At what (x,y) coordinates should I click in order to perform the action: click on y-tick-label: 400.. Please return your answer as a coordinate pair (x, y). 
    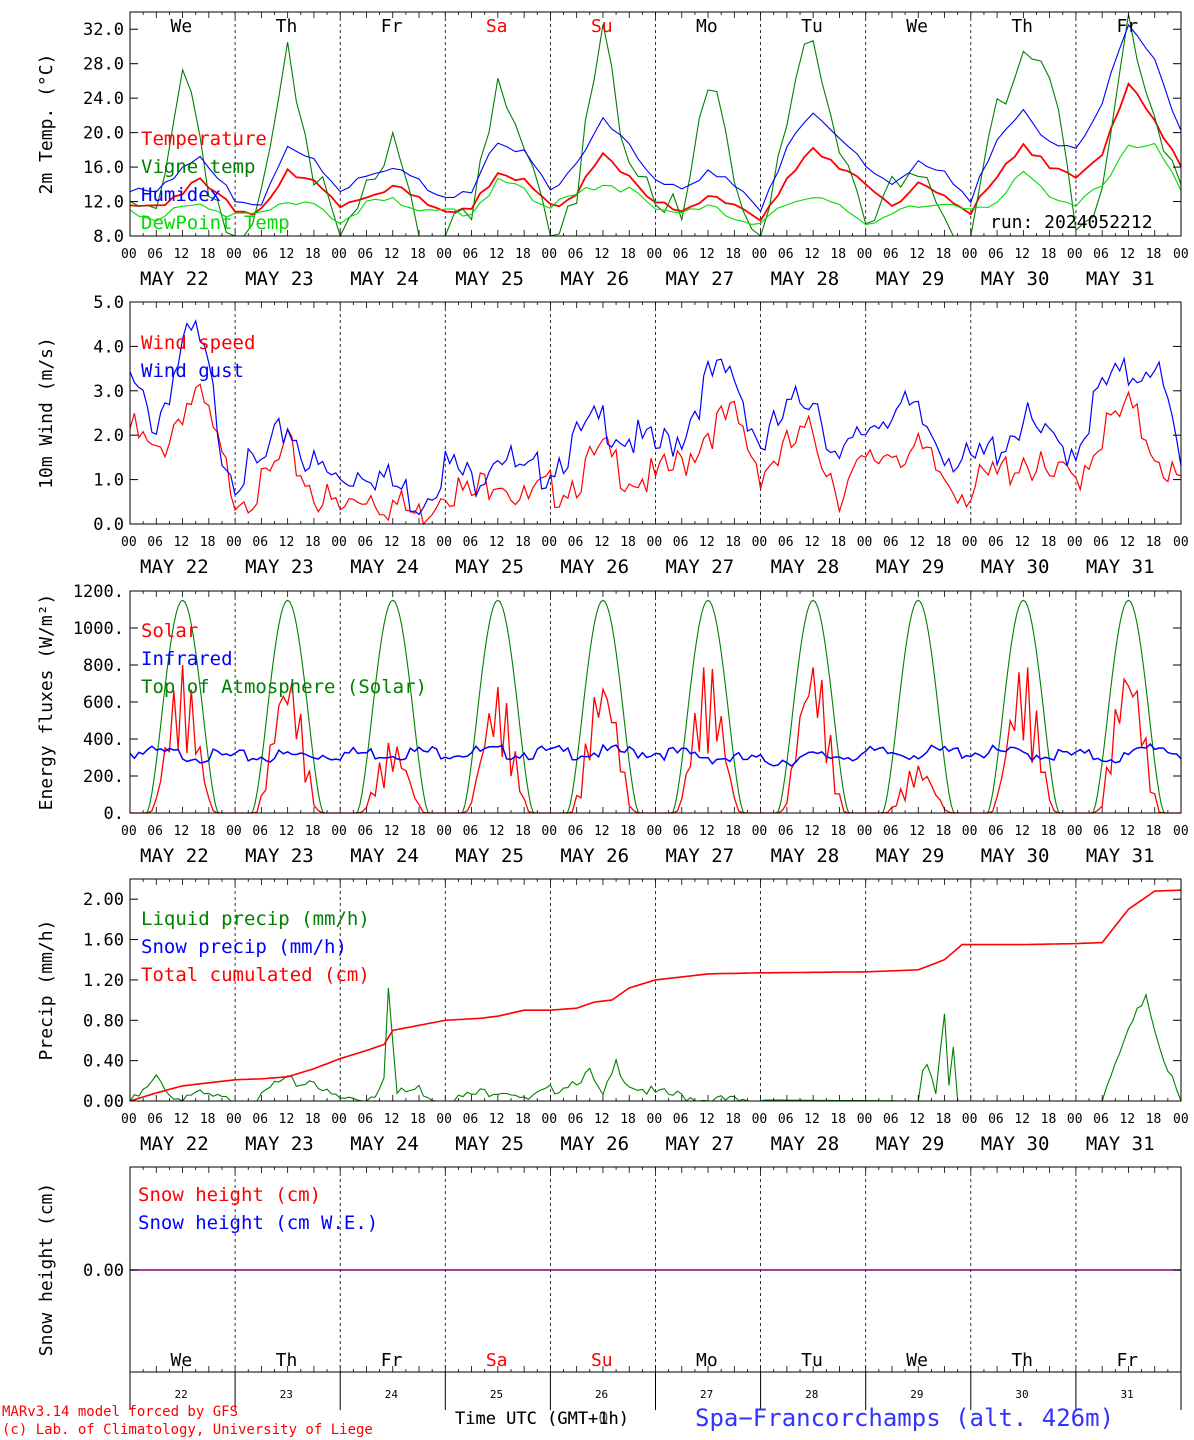
    Looking at the image, I should click on (103, 740).